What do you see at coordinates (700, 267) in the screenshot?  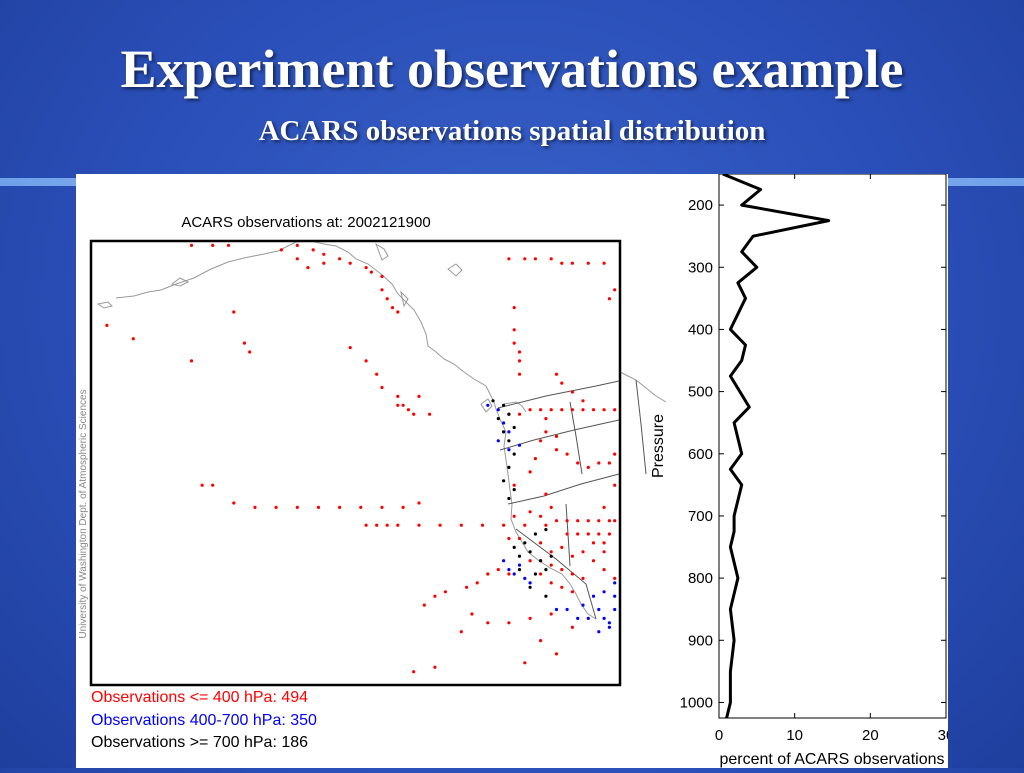 I see `y-tick-label-300: 300` at bounding box center [700, 267].